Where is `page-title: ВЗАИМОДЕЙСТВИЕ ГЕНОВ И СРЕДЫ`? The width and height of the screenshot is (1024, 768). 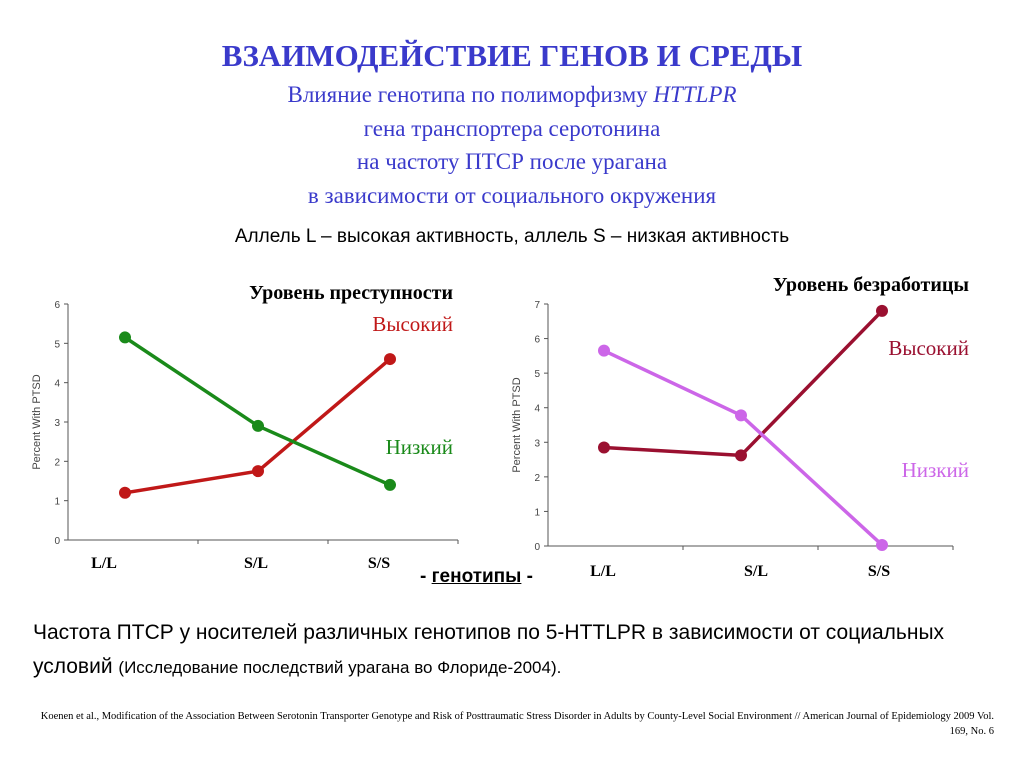 page-title: ВЗАИМОДЕЙСТВИЕ ГЕНОВ И СРЕДЫ is located at coordinates (512, 55).